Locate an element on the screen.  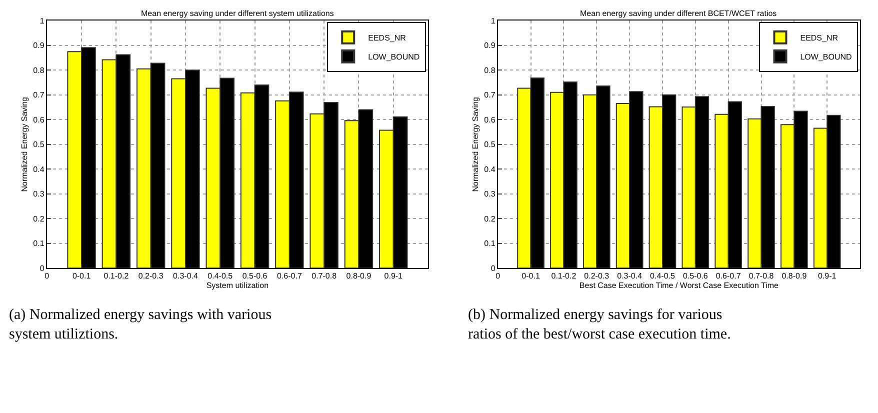
text: (b) Normalized energy savings for various ratios of the best/worst case execution time. is located at coordinates (599, 324).